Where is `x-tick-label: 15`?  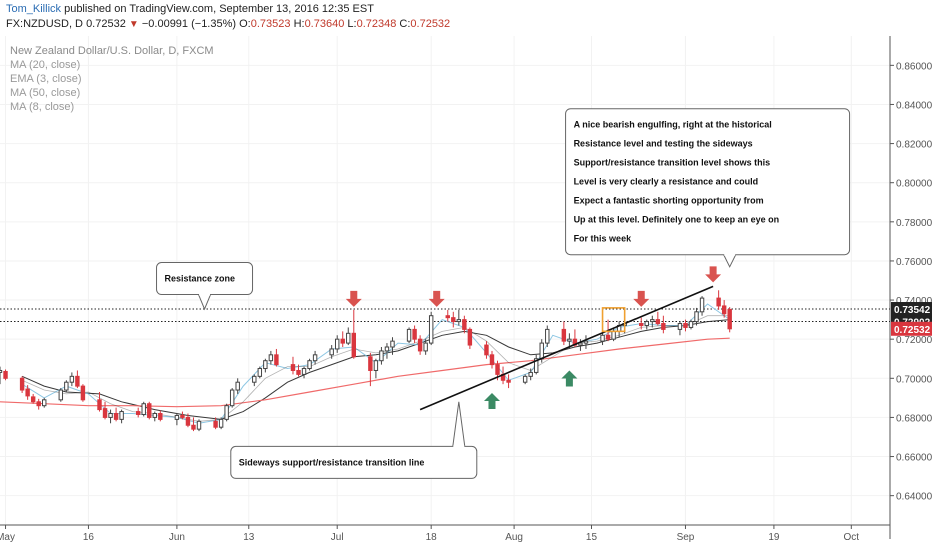 x-tick-label: 15 is located at coordinates (592, 537).